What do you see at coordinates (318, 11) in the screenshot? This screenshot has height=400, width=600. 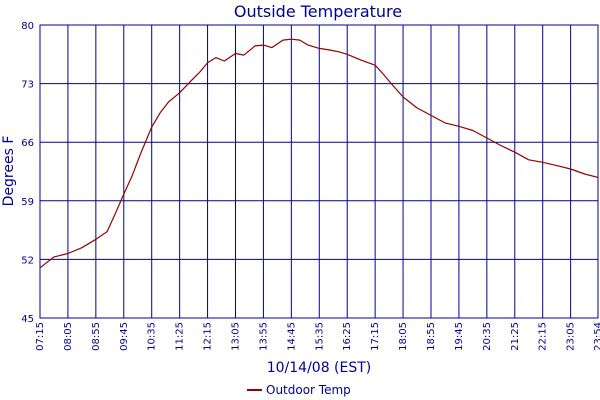 I see `chart-title: Outside Temperature` at bounding box center [318, 11].